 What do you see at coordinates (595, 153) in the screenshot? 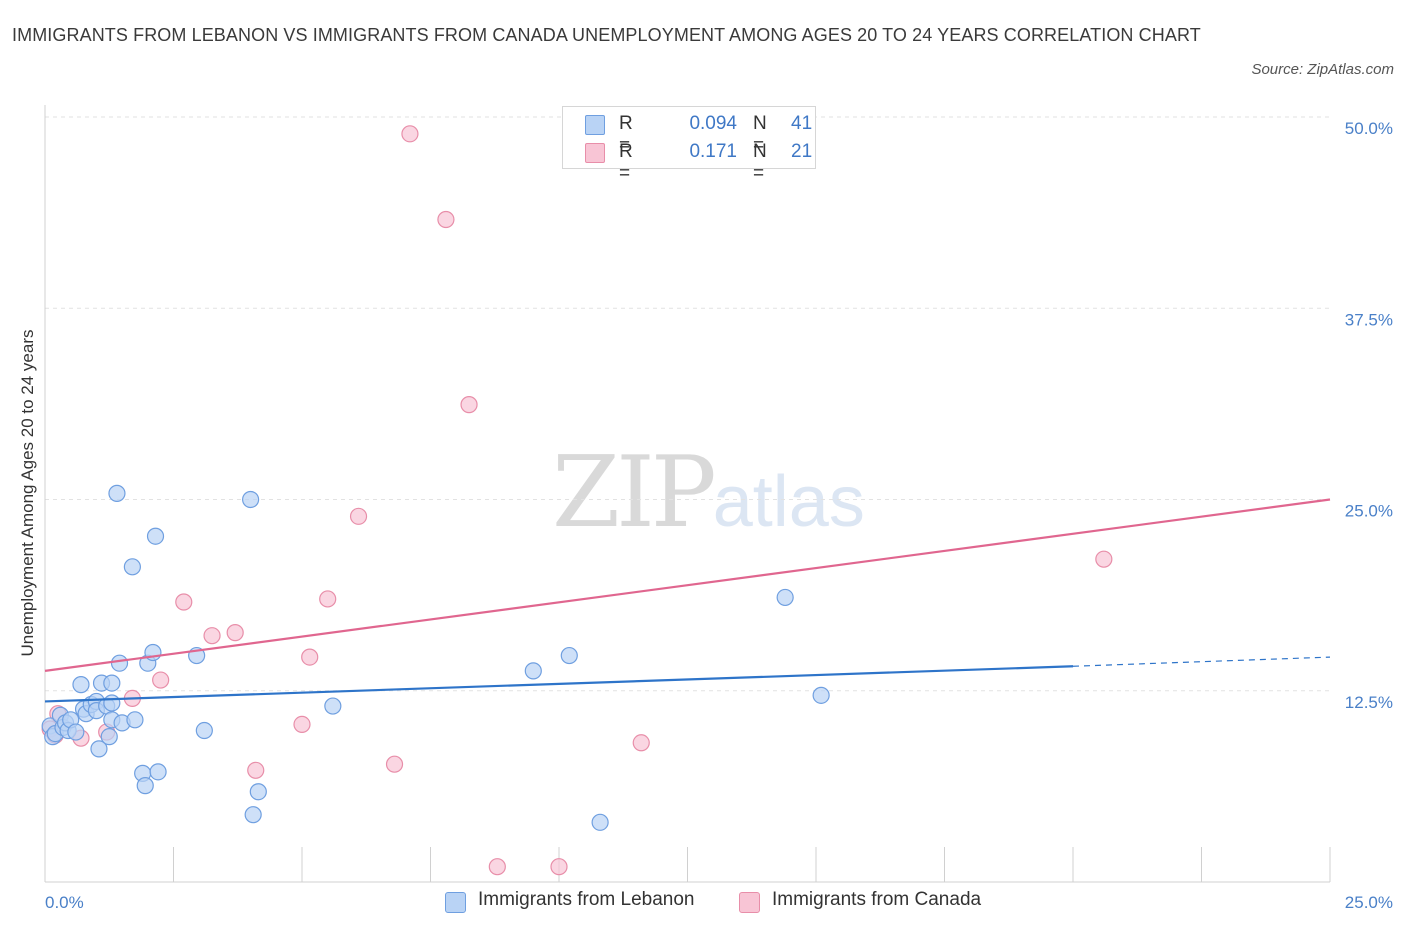
I see `canada-swatch` at bounding box center [595, 153].